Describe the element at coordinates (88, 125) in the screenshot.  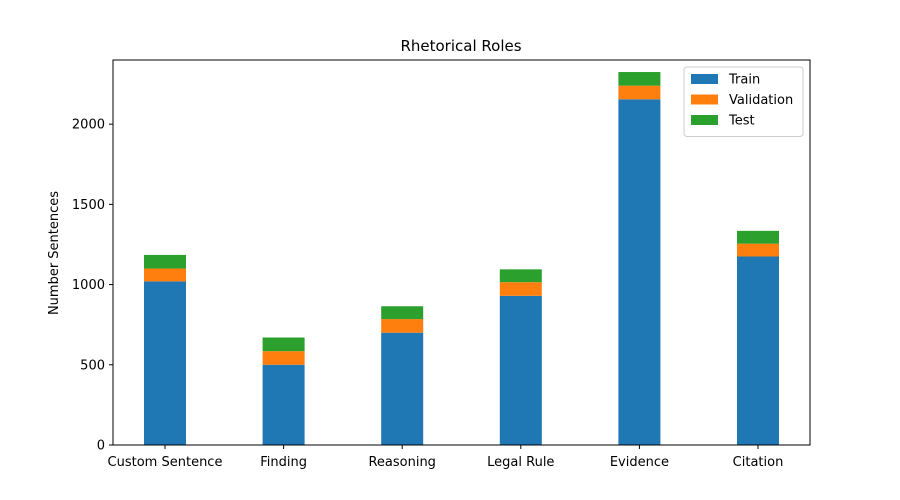
I see `y-tick-label: 2000` at that location.